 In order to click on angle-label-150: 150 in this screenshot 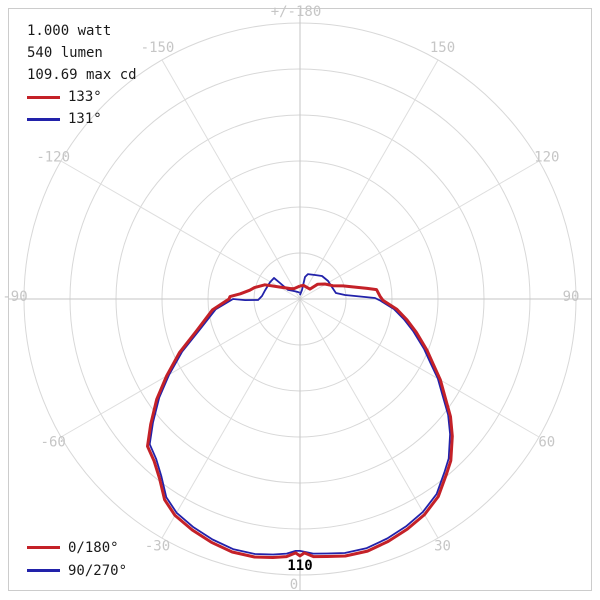, I will do `click(442, 48)`.